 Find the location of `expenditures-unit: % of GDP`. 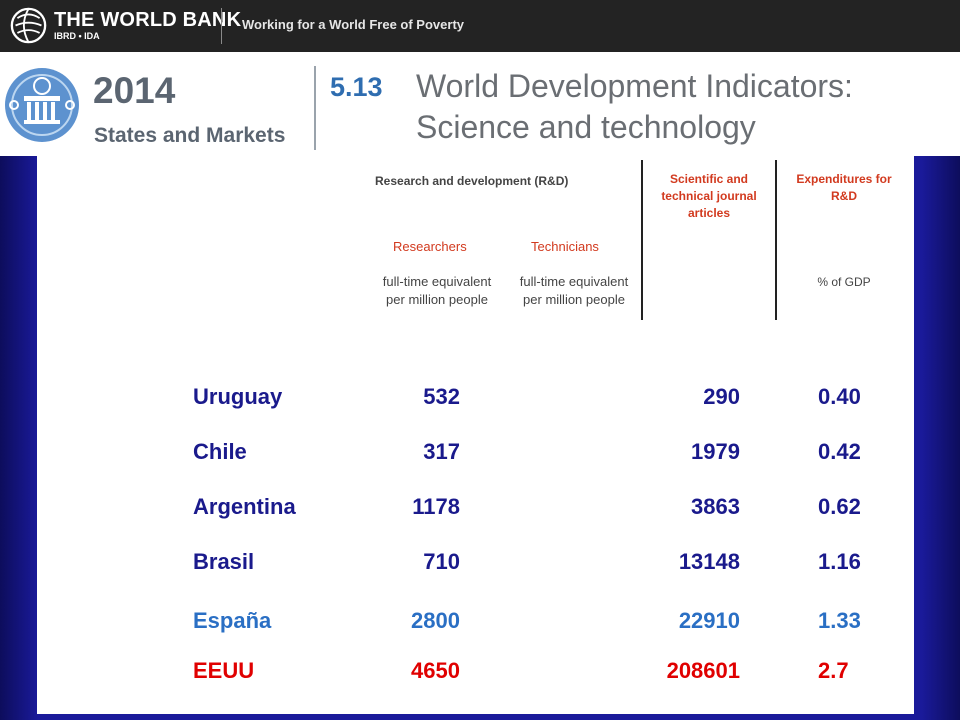

expenditures-unit: % of GDP is located at coordinates (844, 282).